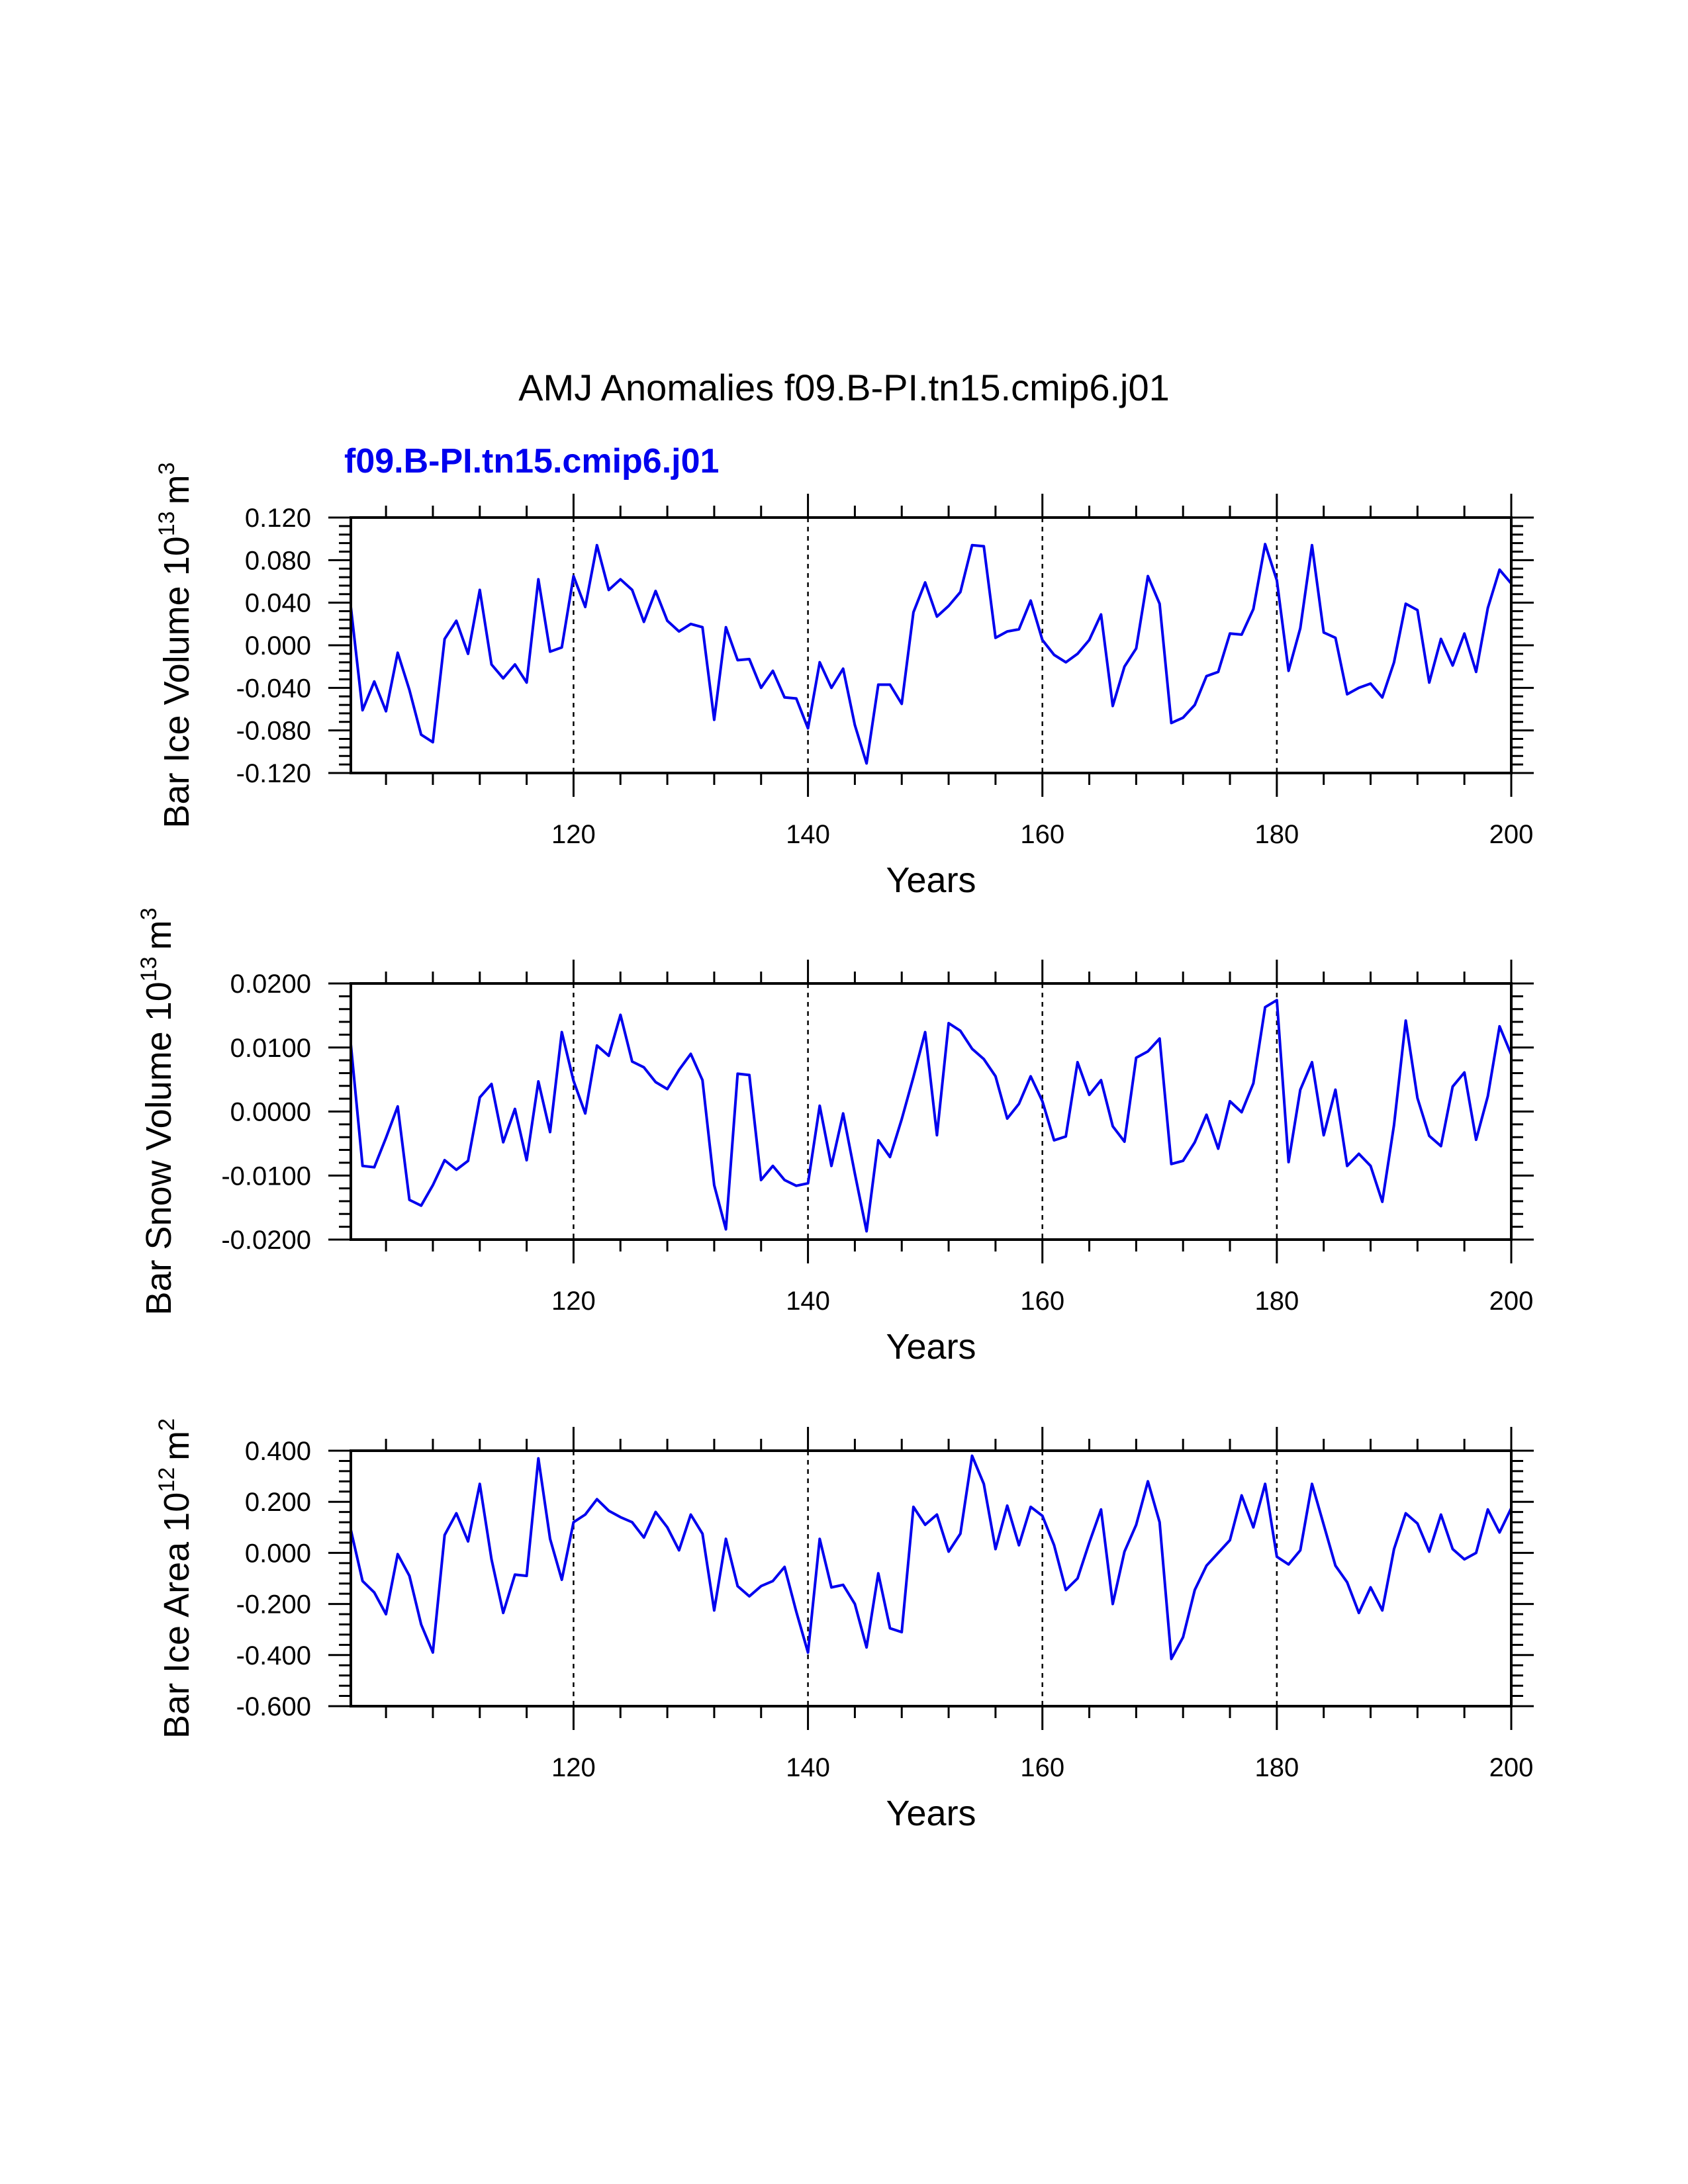 The height and width of the screenshot is (2184, 1688). I want to click on chart1-y-axis-title-unit-exponent: 3, so click(166, 469).